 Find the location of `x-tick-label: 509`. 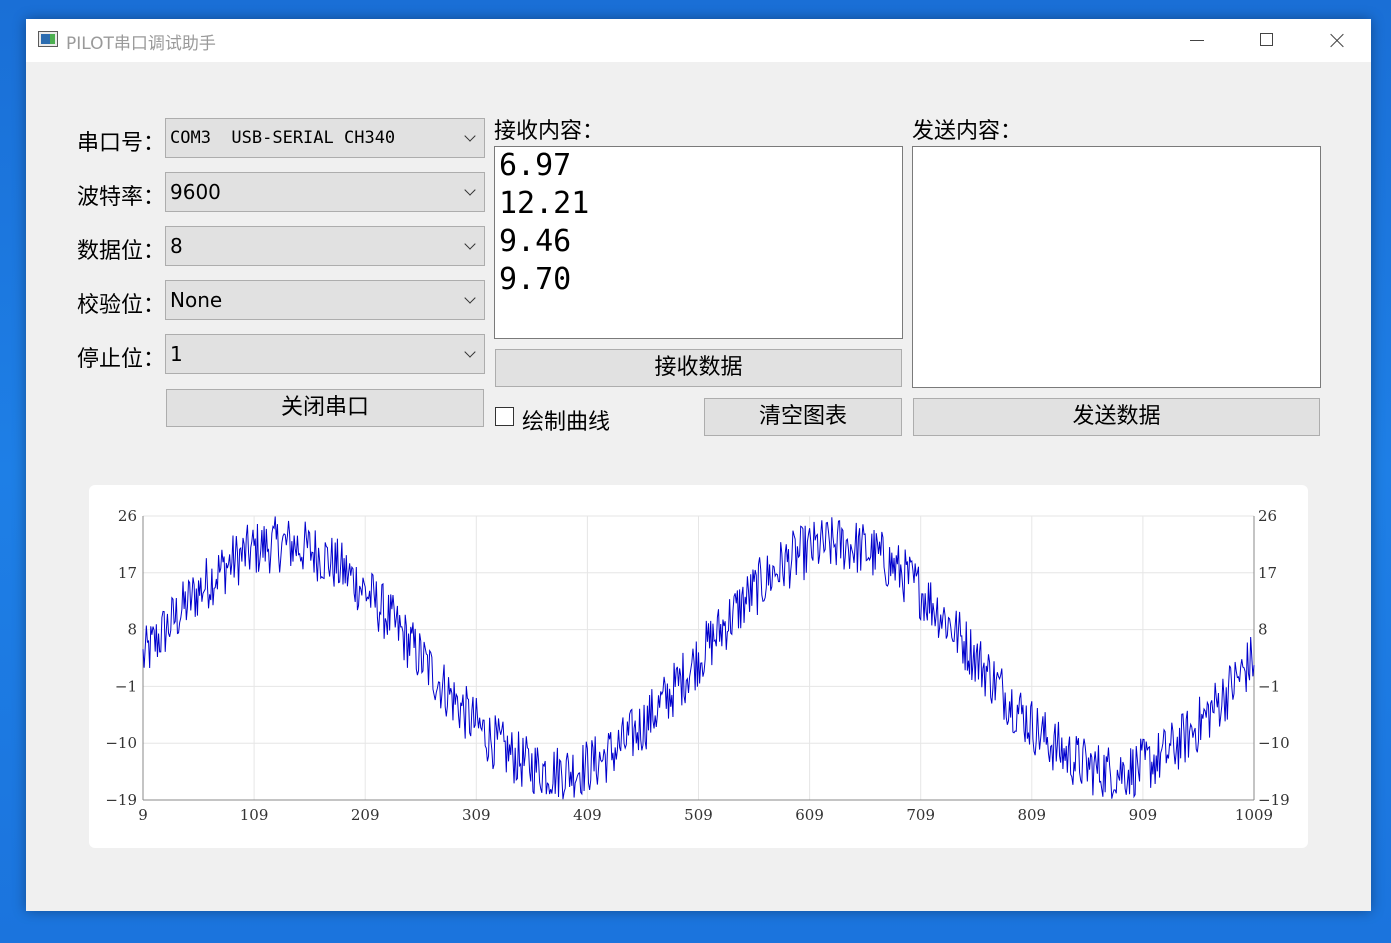

x-tick-label: 509 is located at coordinates (698, 815).